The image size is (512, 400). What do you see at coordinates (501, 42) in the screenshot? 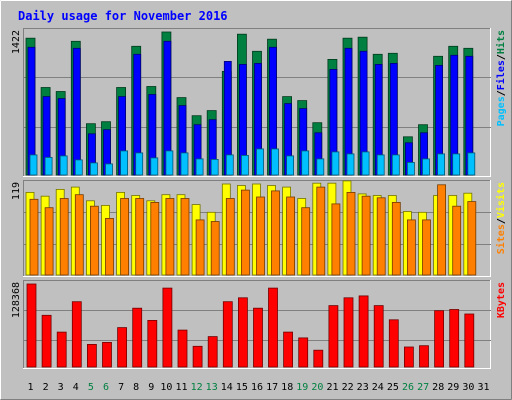
I see `legend-hits: Hits` at bounding box center [501, 42].